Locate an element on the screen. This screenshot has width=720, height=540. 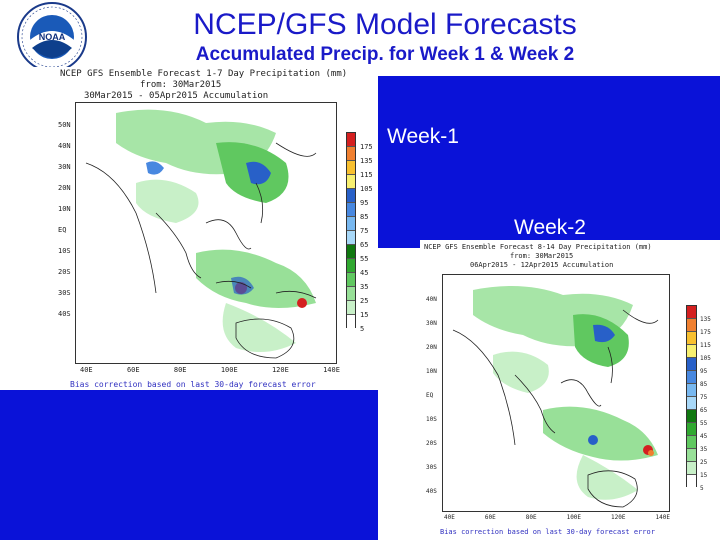
lon-tick-label: 60E is located at coordinates (133, 370).